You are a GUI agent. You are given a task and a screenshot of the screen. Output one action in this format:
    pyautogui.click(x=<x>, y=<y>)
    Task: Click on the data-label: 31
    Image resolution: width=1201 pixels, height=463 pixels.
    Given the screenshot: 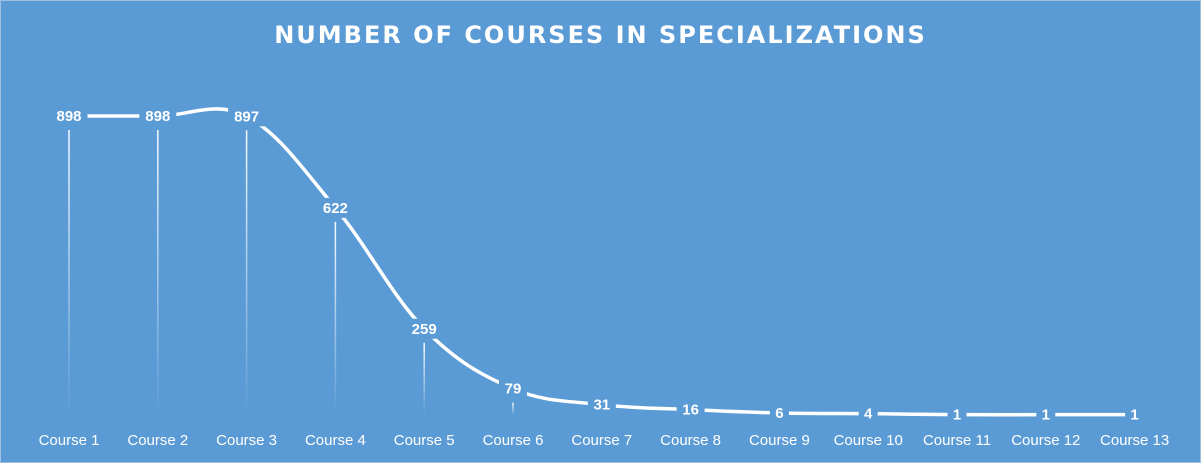 What is the action you would take?
    pyautogui.click(x=601, y=405)
    